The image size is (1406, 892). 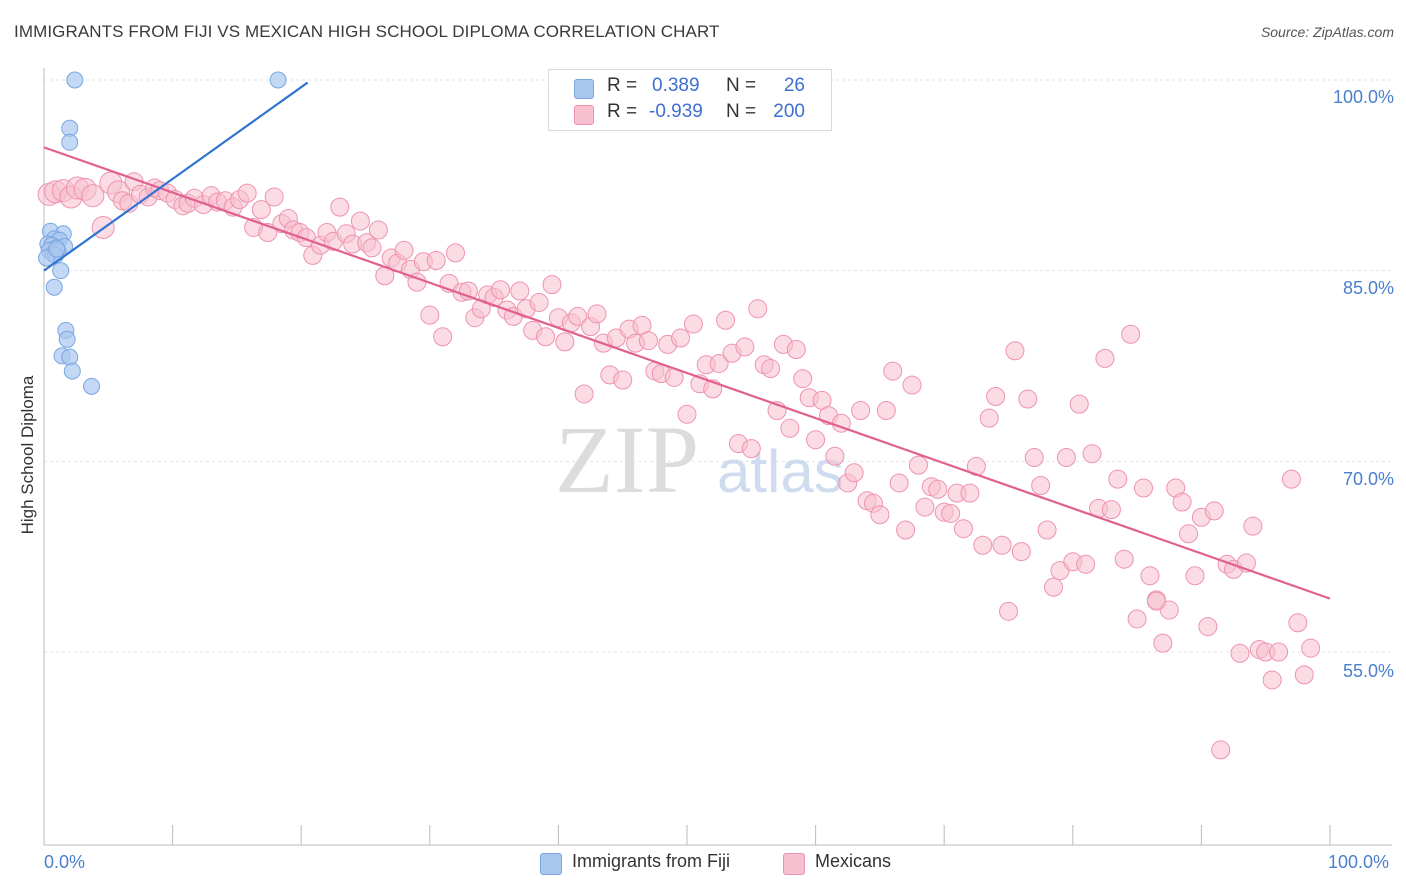 I want to click on series-fiji, so click(x=162, y=233).